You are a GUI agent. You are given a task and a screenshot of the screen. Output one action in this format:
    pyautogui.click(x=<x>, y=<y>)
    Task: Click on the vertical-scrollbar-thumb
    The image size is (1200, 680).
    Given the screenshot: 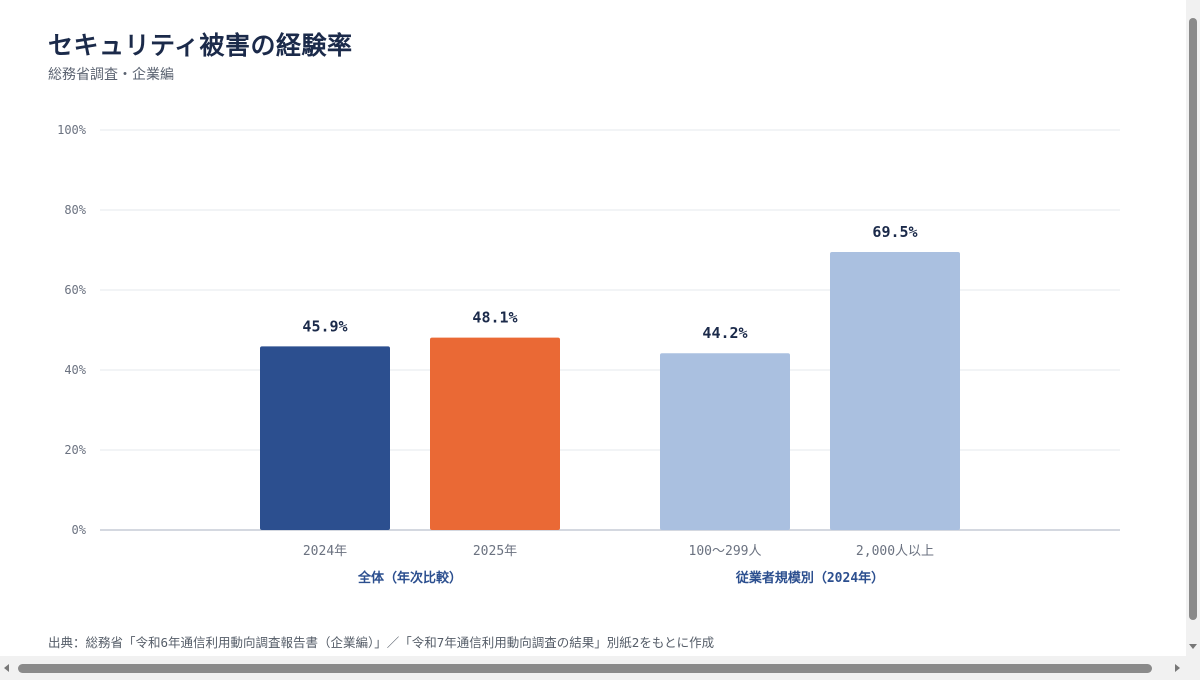 What is the action you would take?
    pyautogui.click(x=1193, y=319)
    